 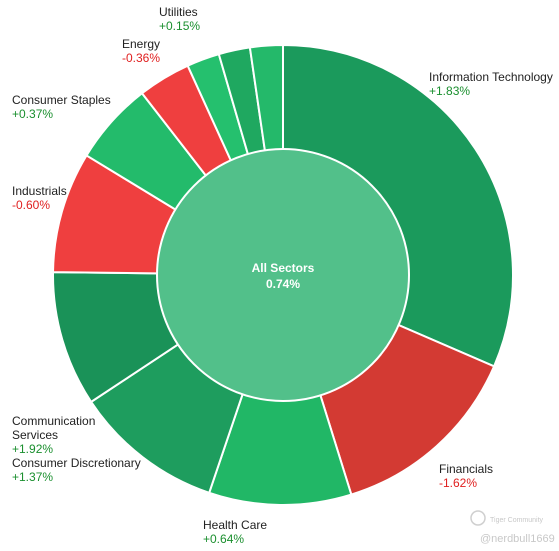 What do you see at coordinates (141, 44) in the screenshot?
I see `label-energy: Energy` at bounding box center [141, 44].